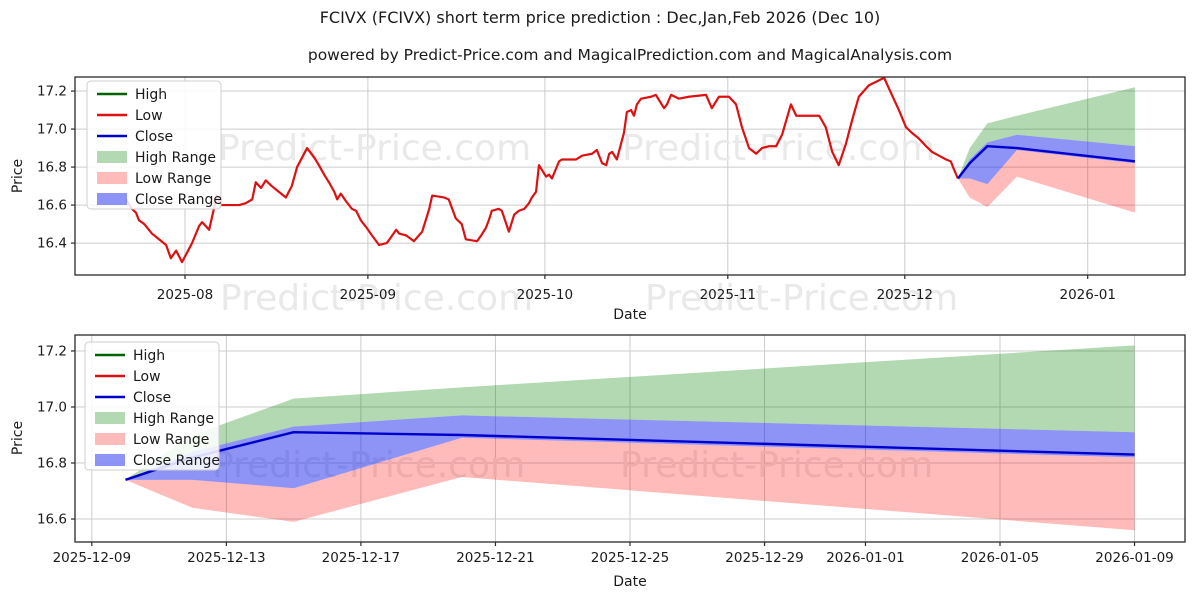 The width and height of the screenshot is (1200, 600). I want to click on x-tick-label: 2025-08, so click(185, 295).